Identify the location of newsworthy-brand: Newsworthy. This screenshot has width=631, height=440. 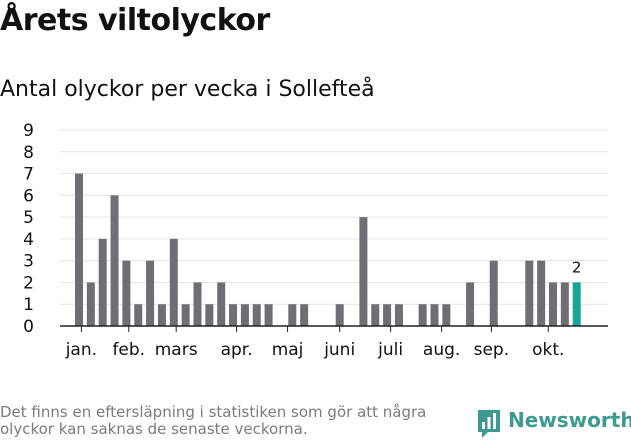
(553, 424).